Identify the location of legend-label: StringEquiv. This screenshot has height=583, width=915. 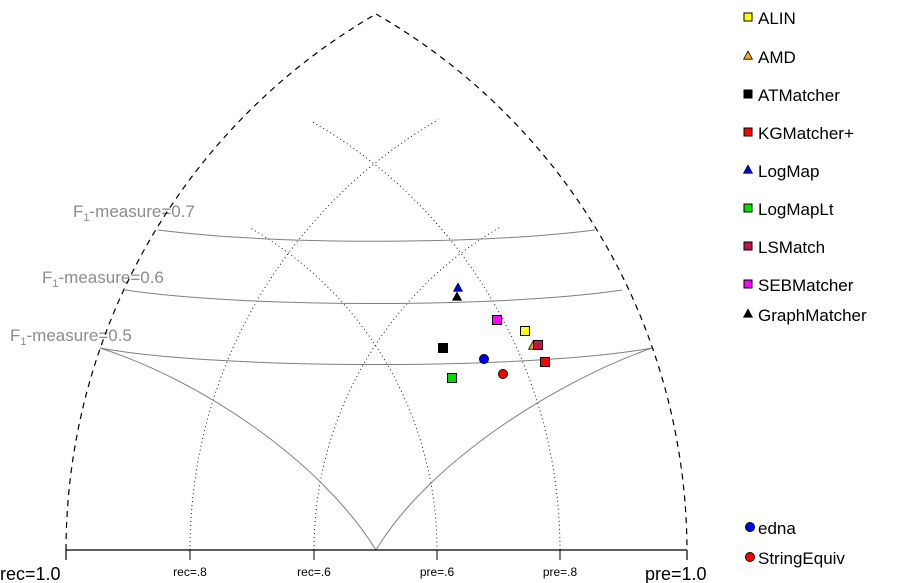
(801, 558).